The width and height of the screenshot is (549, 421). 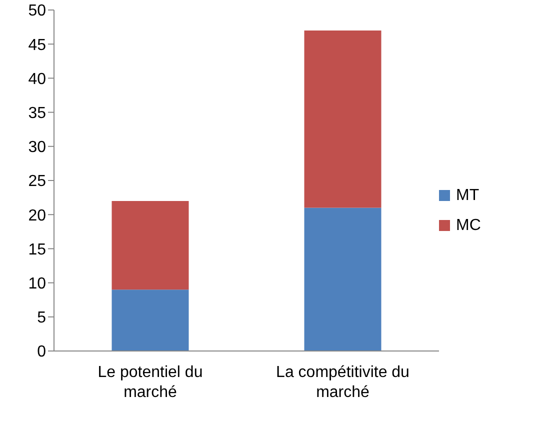 What do you see at coordinates (37, 113) in the screenshot?
I see `y-tick-label: 35` at bounding box center [37, 113].